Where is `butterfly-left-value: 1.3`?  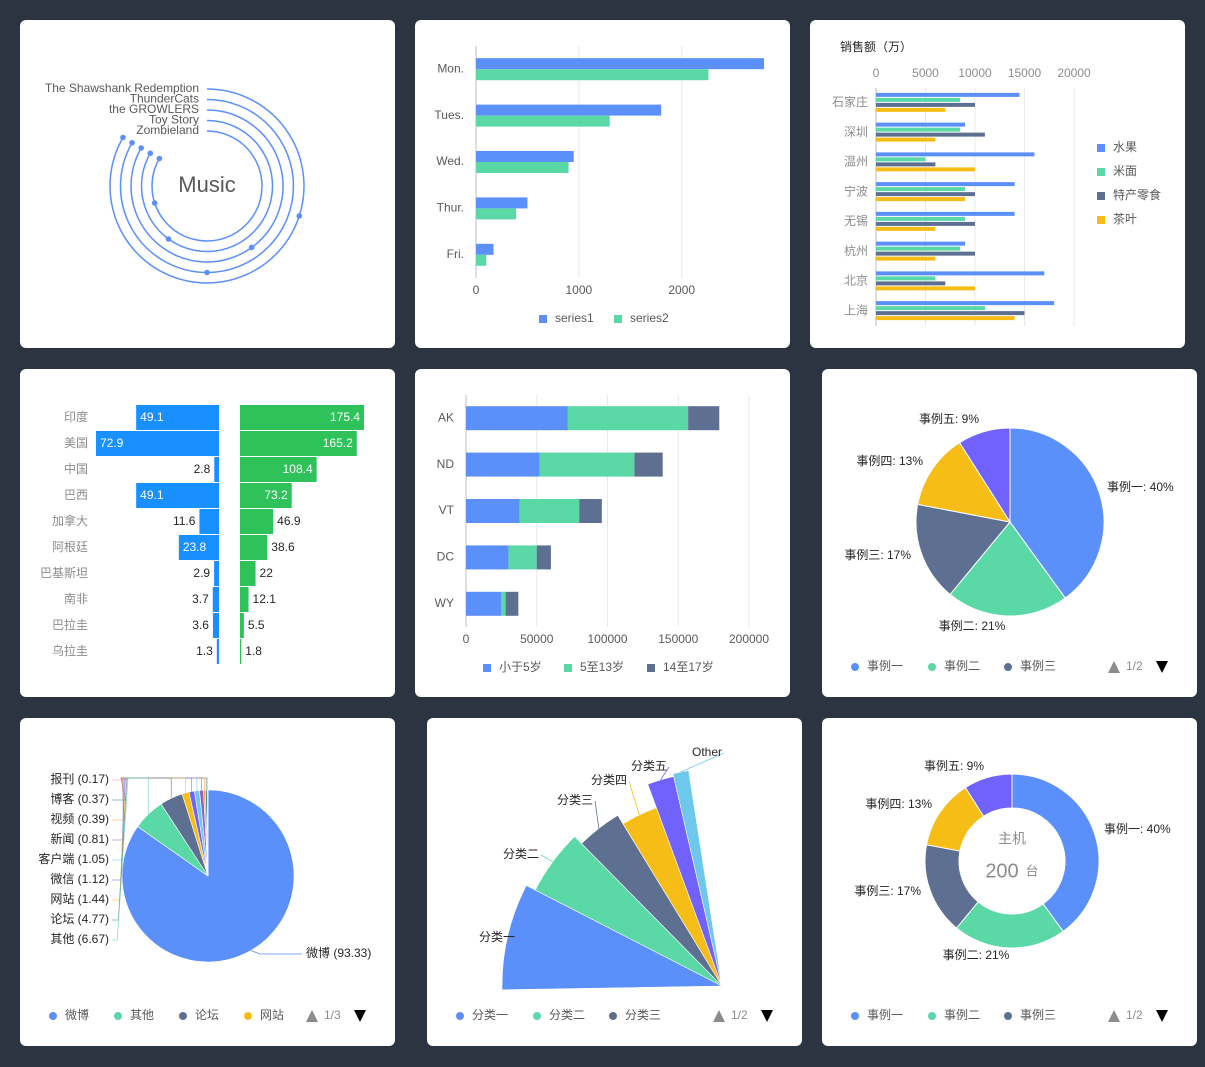
butterfly-left-value: 1.3 is located at coordinates (204, 651).